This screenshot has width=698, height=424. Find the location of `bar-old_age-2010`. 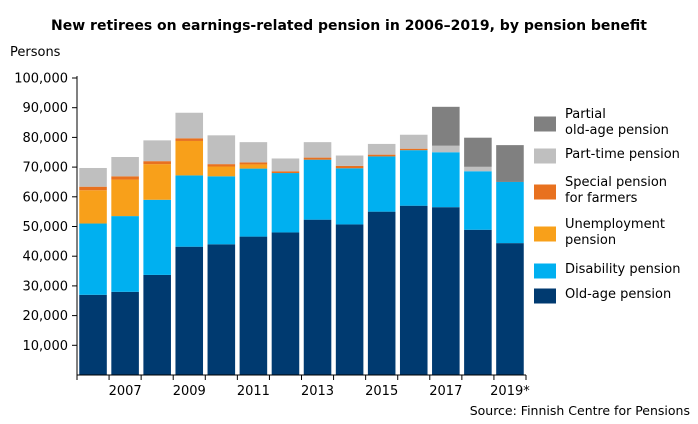

bar-old_age-2010 is located at coordinates (221, 309).